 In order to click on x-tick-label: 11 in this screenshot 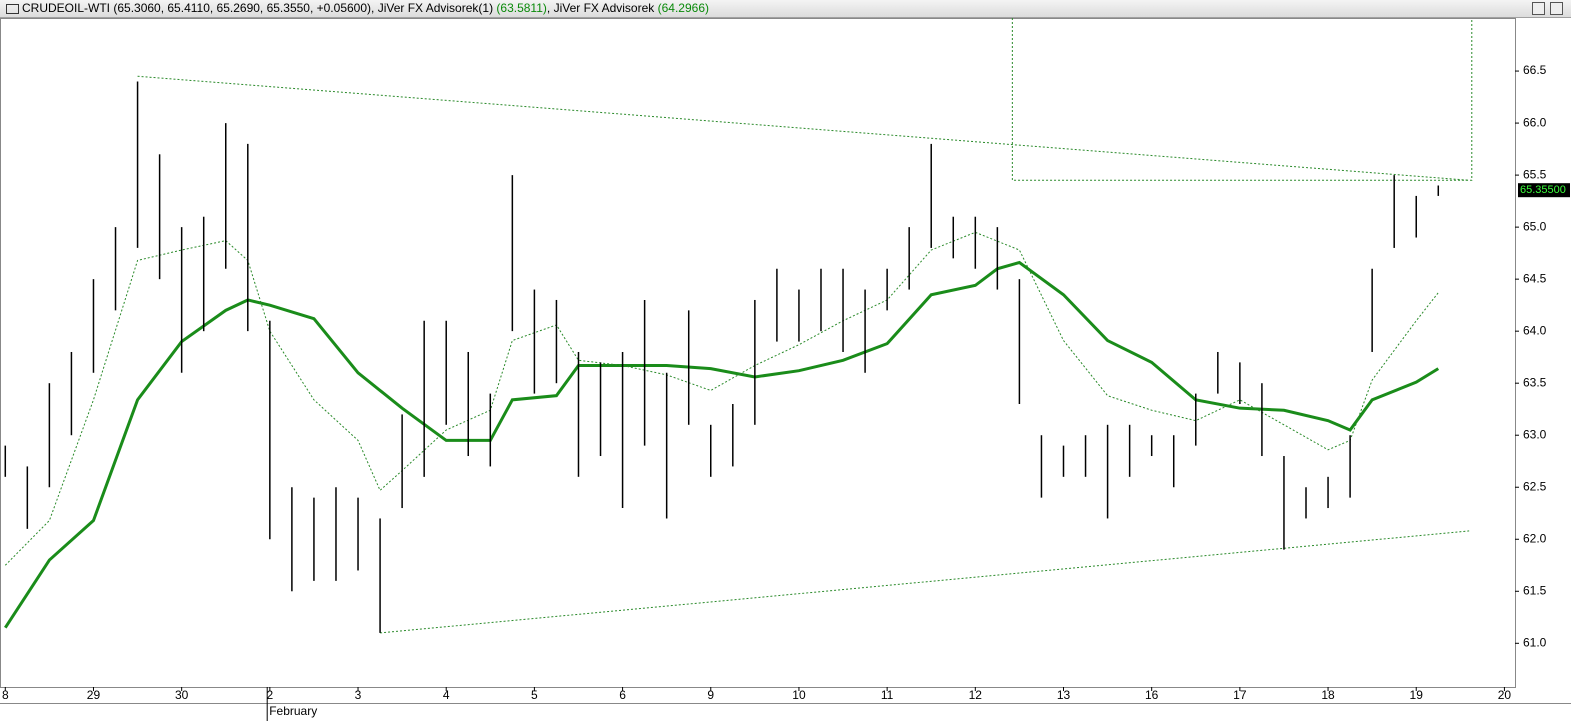, I will do `click(887, 695)`.